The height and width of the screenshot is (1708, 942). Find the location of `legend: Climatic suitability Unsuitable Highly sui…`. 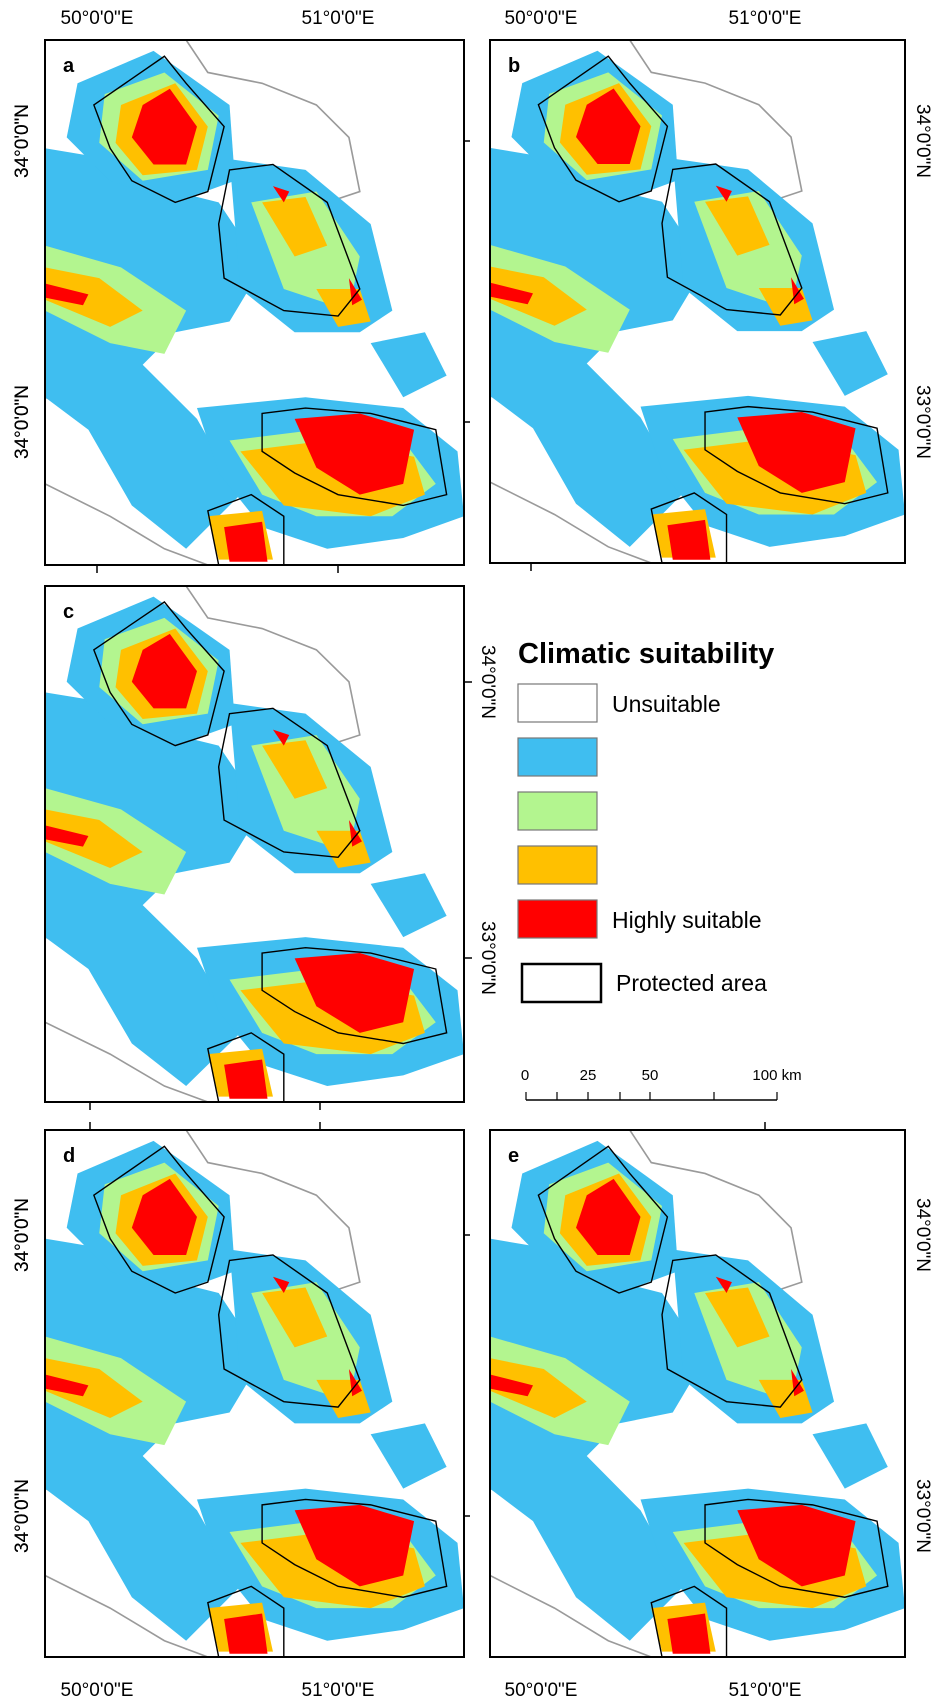

legend: Climatic suitability Unsuitable Highly sui… is located at coordinates (659, 869).